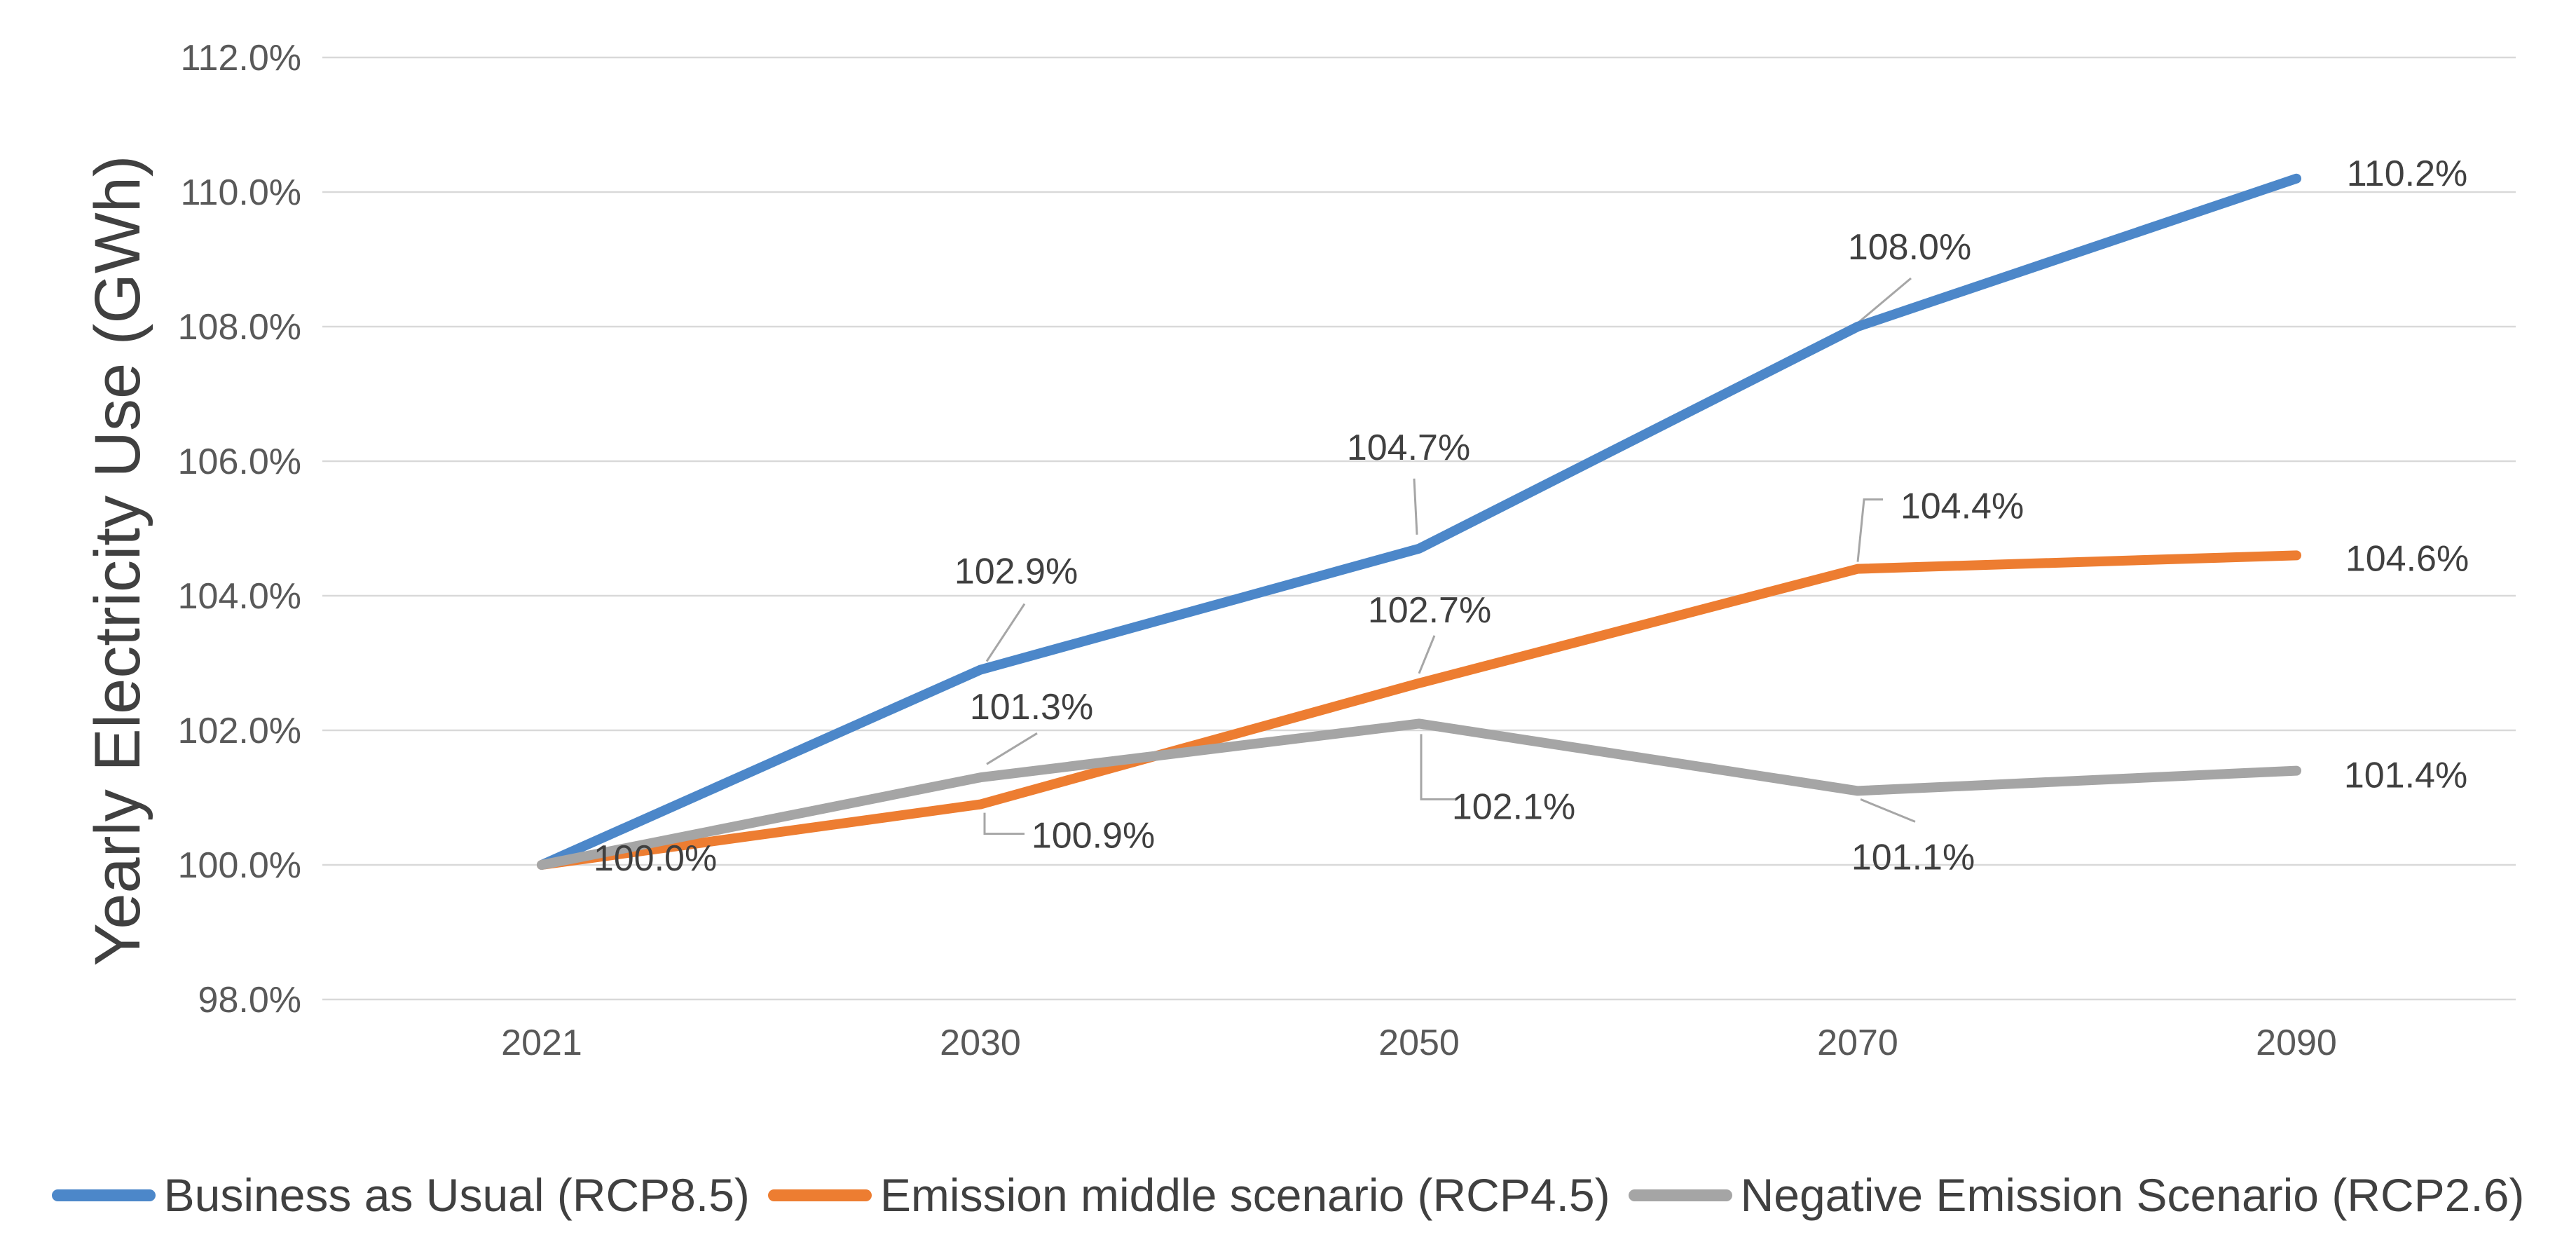  What do you see at coordinates (239, 865) in the screenshot?
I see `y-tick-label: 100.0%` at bounding box center [239, 865].